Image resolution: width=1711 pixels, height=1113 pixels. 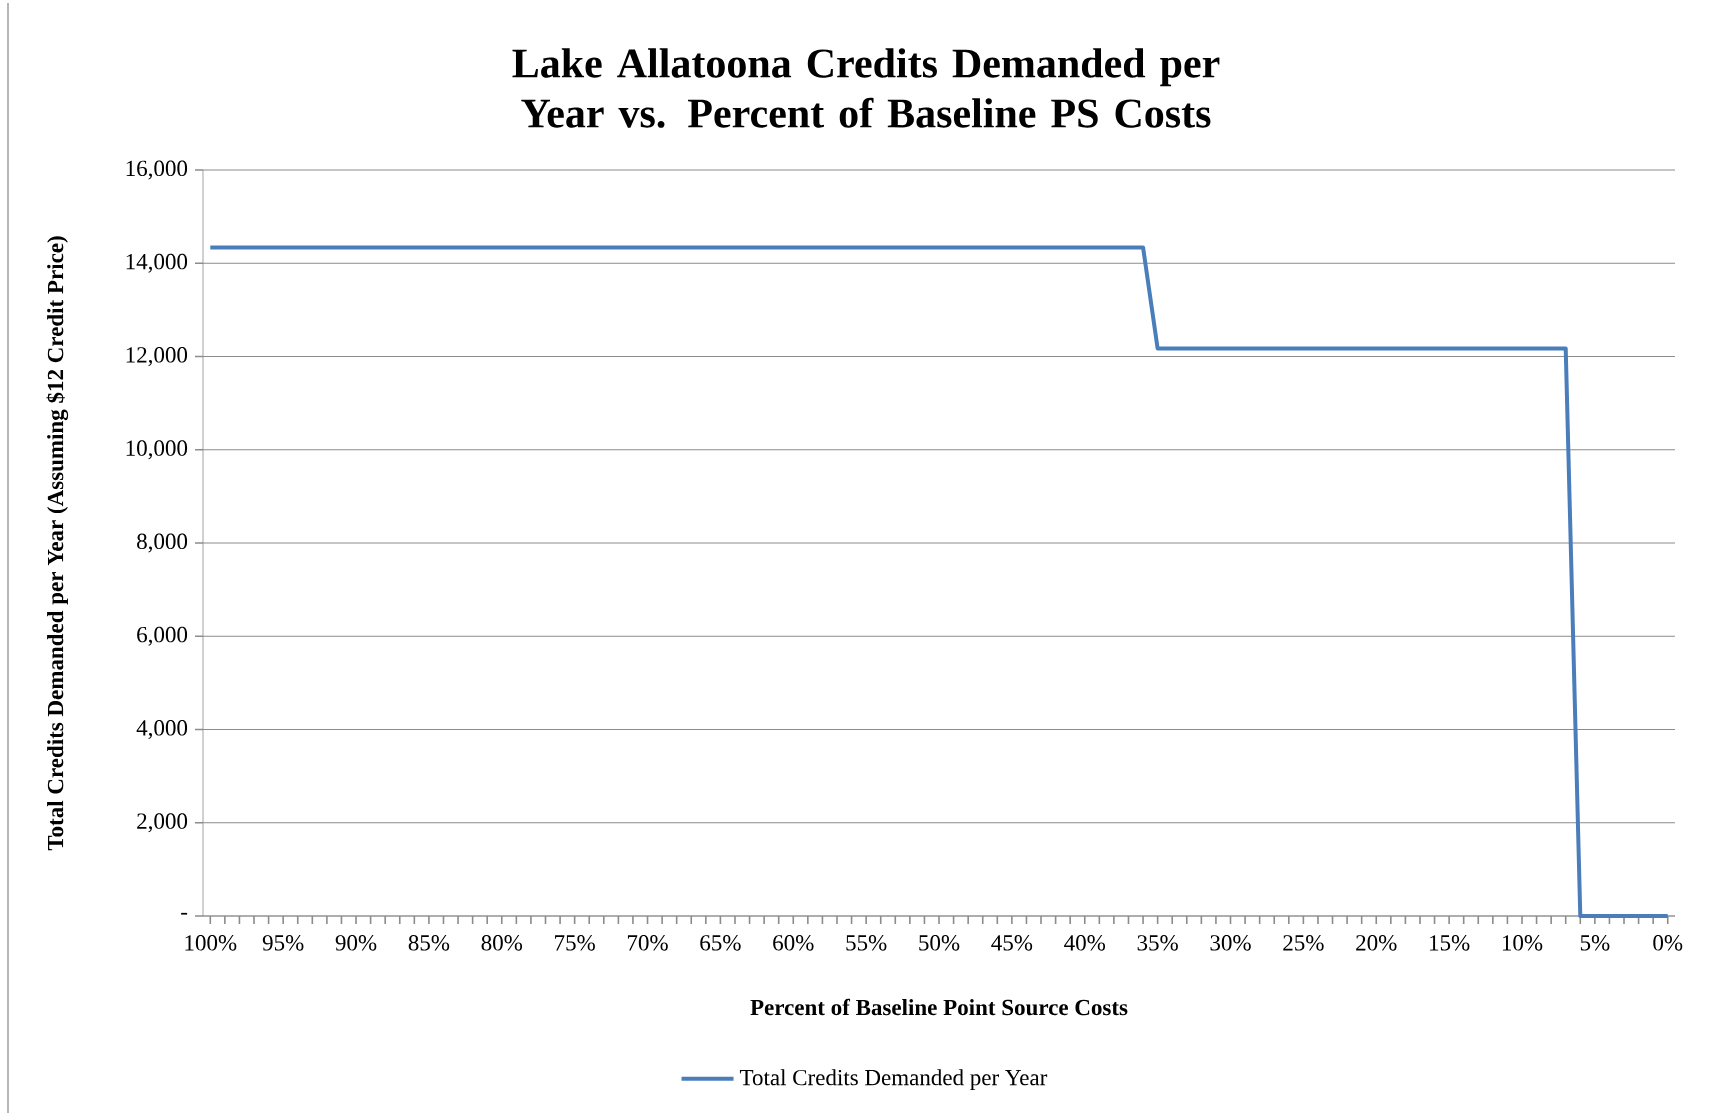 I want to click on x-tick-label: 80%, so click(x=502, y=943).